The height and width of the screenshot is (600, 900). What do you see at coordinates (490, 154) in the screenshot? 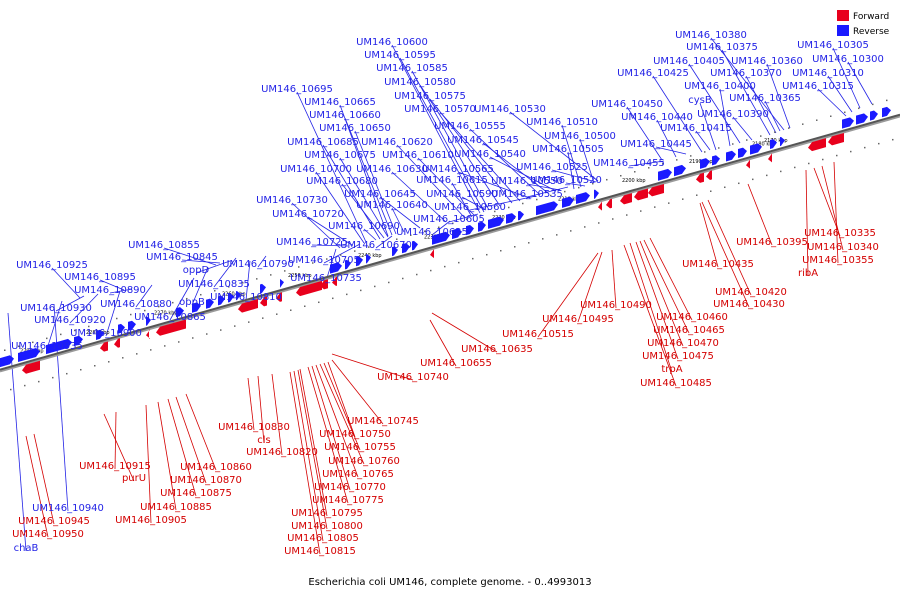
I see `reverse-gene-label: UM146_10540` at bounding box center [490, 154].